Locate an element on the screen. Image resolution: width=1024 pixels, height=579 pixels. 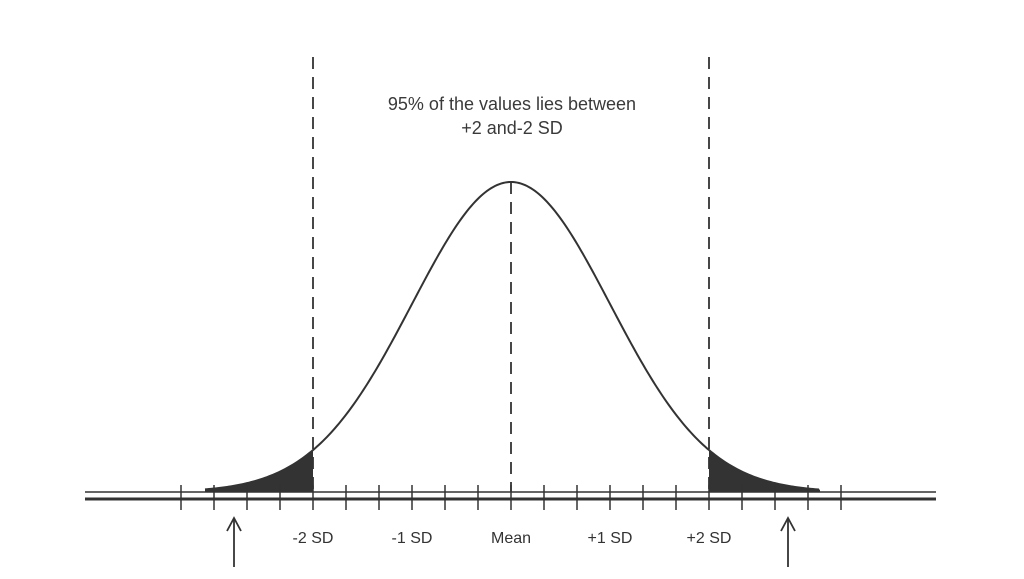
annotation-line-1: 95% of the values lies between is located at coordinates (512, 104).